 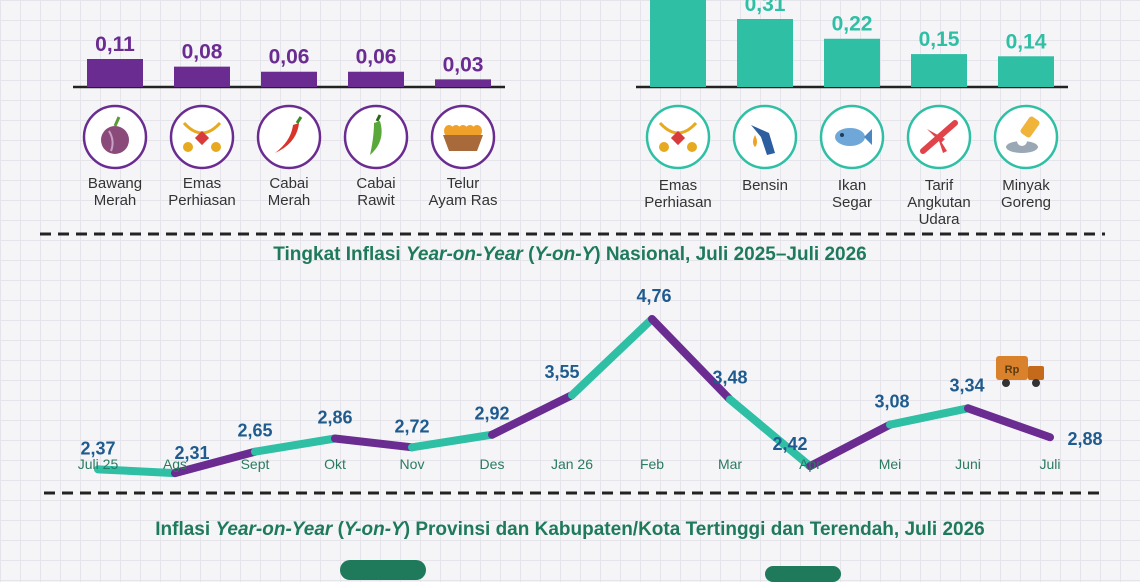 What do you see at coordinates (376, 137) in the screenshot?
I see `green-chili-icon` at bounding box center [376, 137].